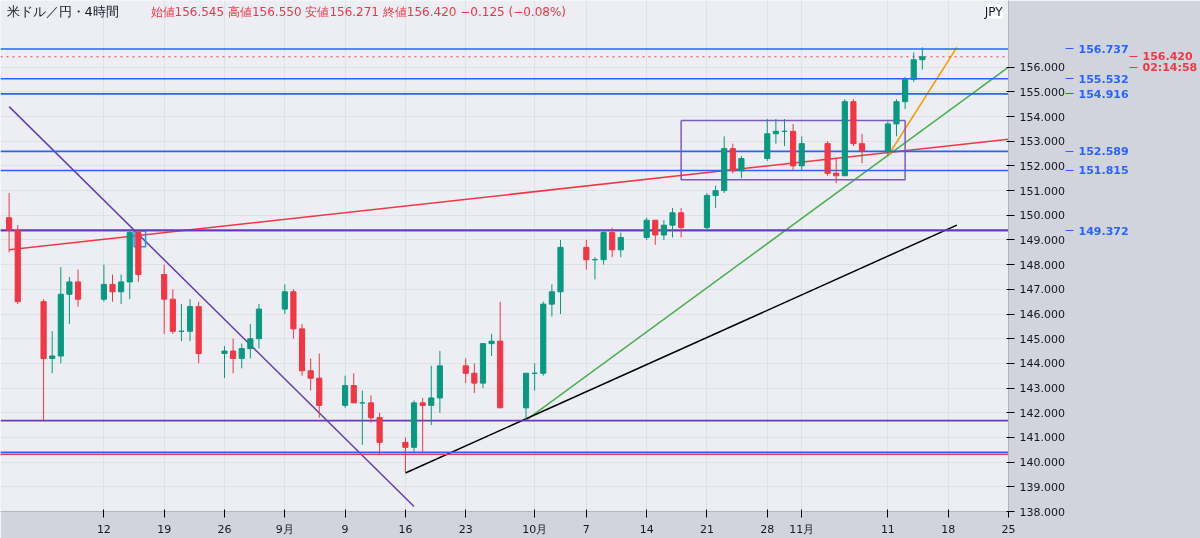 This screenshot has width=1200, height=538. I want to click on x-tick-label: 9, so click(345, 529).